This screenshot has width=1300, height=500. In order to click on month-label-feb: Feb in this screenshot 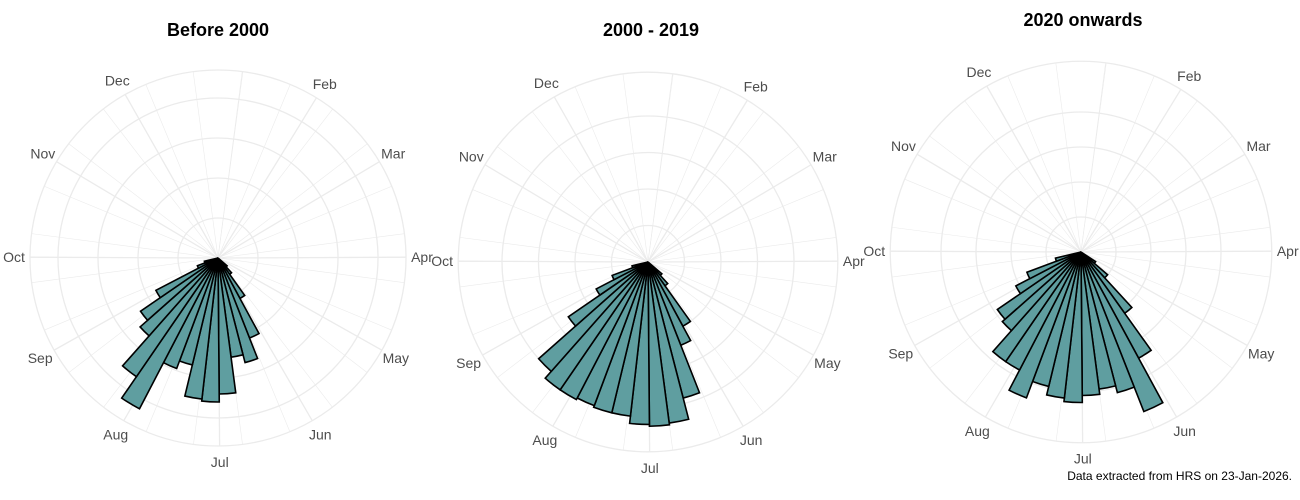, I will do `click(1189, 76)`.